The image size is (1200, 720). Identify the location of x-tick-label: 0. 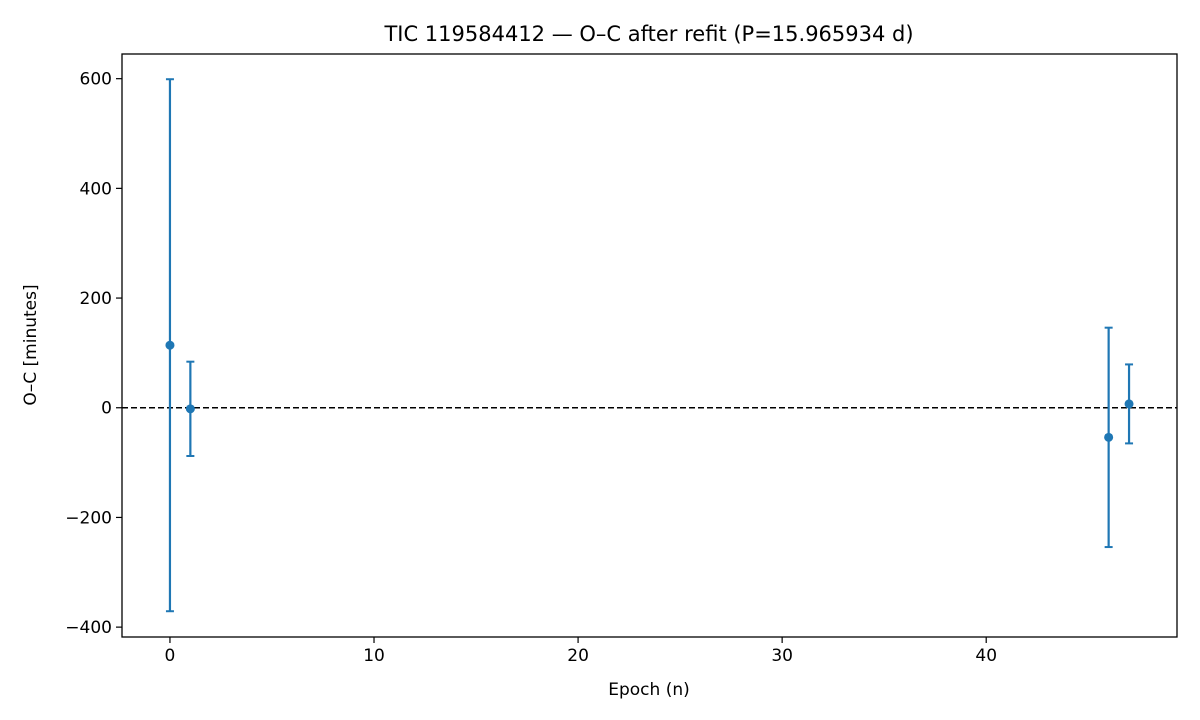
(170, 656).